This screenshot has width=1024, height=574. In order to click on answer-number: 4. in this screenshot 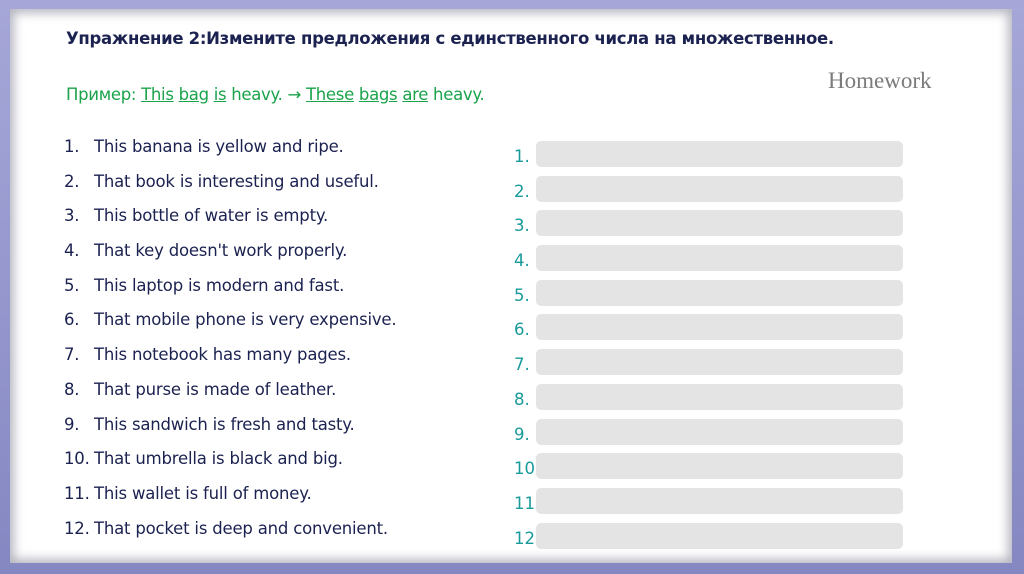, I will do `click(522, 261)`.